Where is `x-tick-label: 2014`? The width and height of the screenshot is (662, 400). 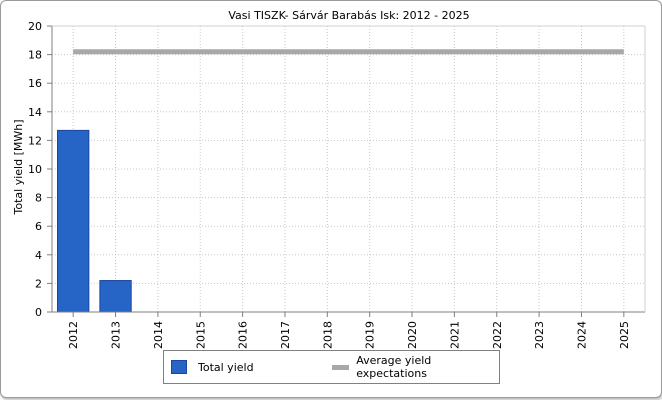 x-tick-label: 2014 is located at coordinates (158, 335).